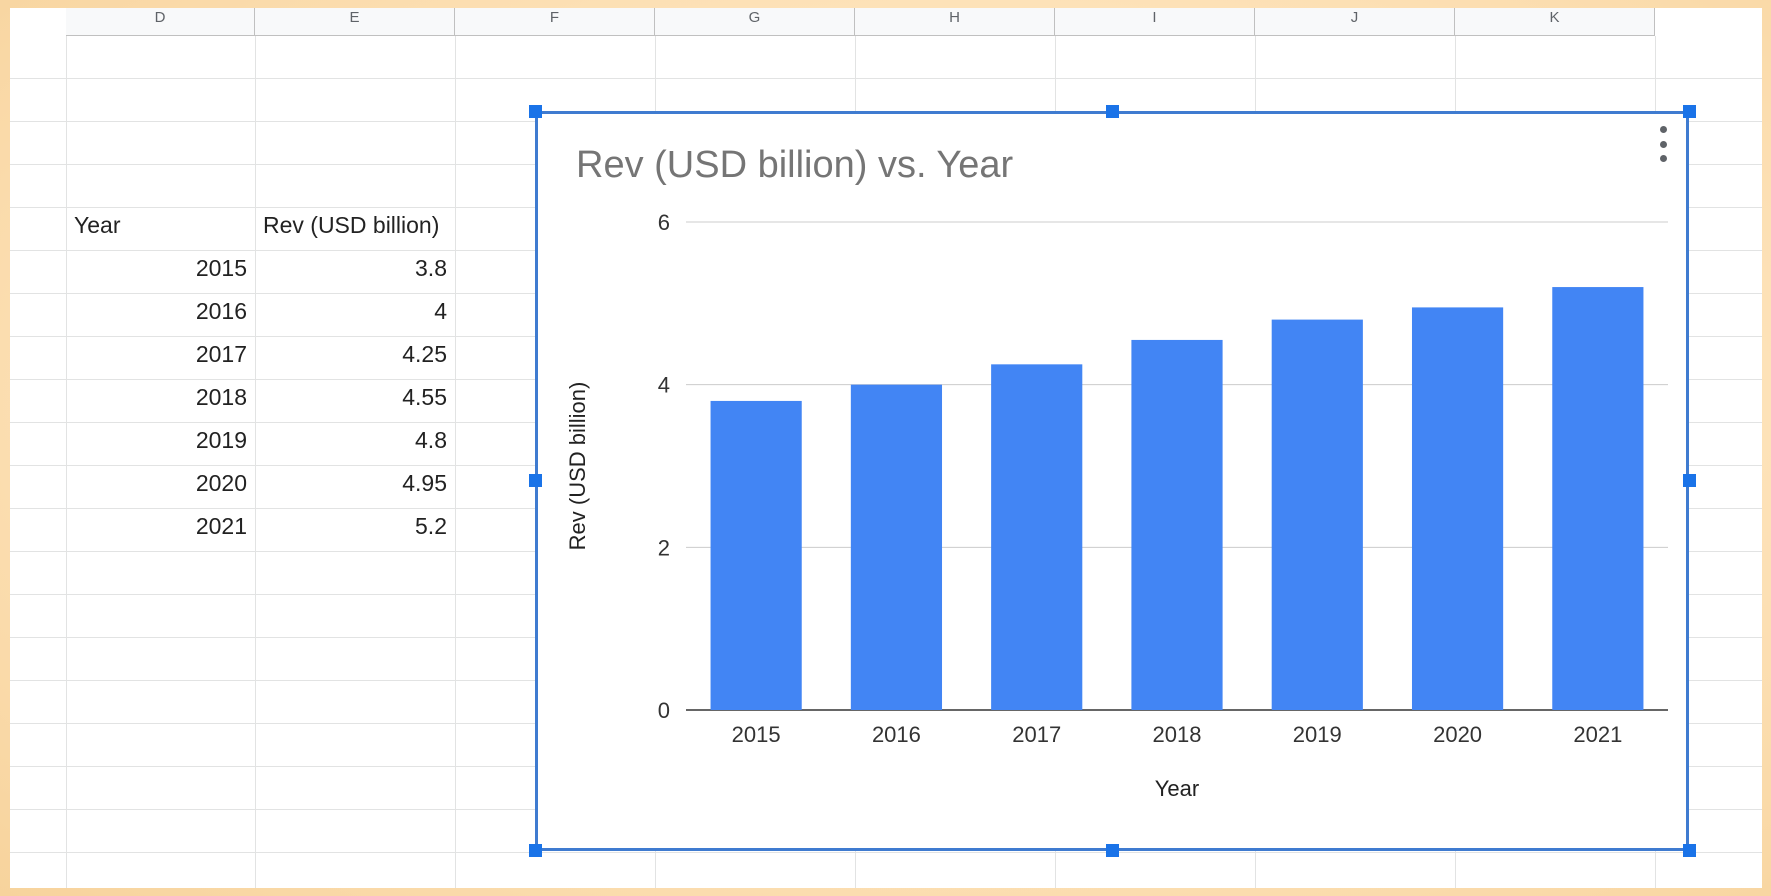 The height and width of the screenshot is (896, 1771). Describe the element at coordinates (795, 165) in the screenshot. I see `chart-title: Rev (USD billion) vs. Year` at that location.